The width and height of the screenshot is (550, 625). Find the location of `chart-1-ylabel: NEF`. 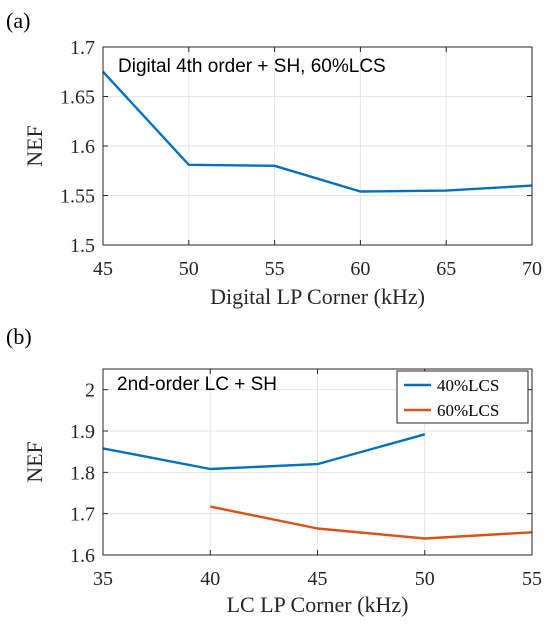

chart-1-ylabel: NEF is located at coordinates (34, 462).